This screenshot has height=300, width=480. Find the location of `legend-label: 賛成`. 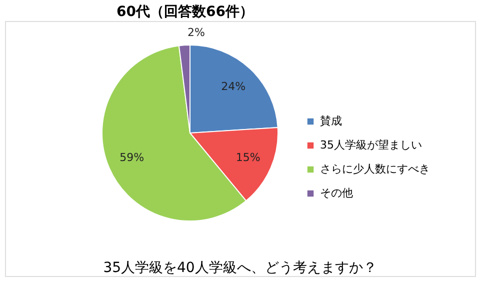

legend-label: 賛成 is located at coordinates (331, 121).